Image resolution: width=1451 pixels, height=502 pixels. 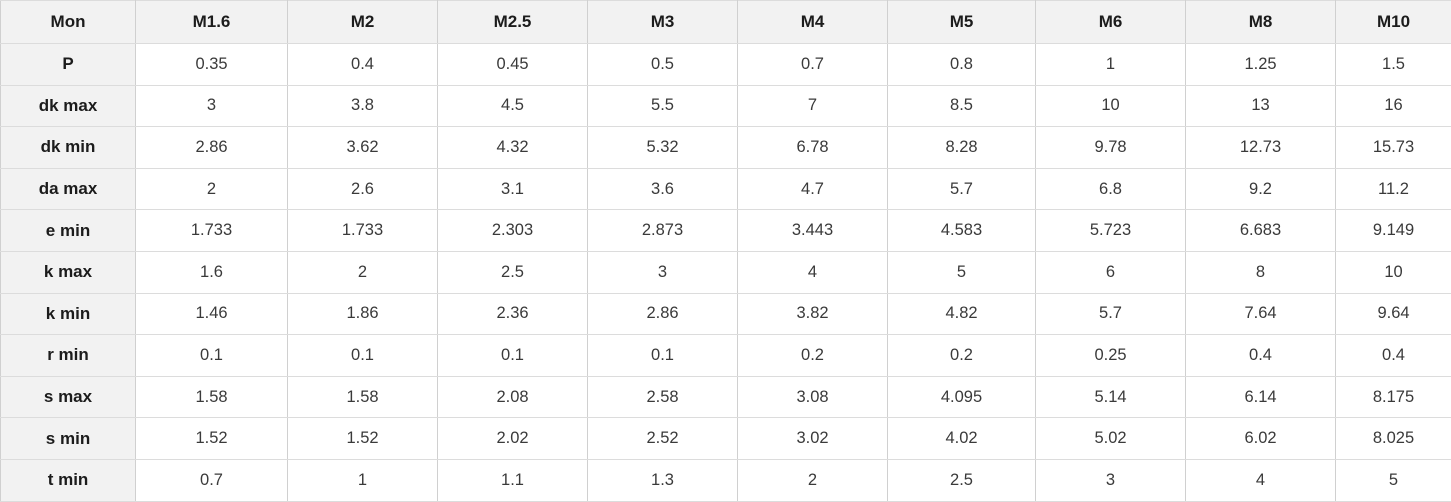 What do you see at coordinates (813, 22) in the screenshot?
I see `column-header: M4` at bounding box center [813, 22].